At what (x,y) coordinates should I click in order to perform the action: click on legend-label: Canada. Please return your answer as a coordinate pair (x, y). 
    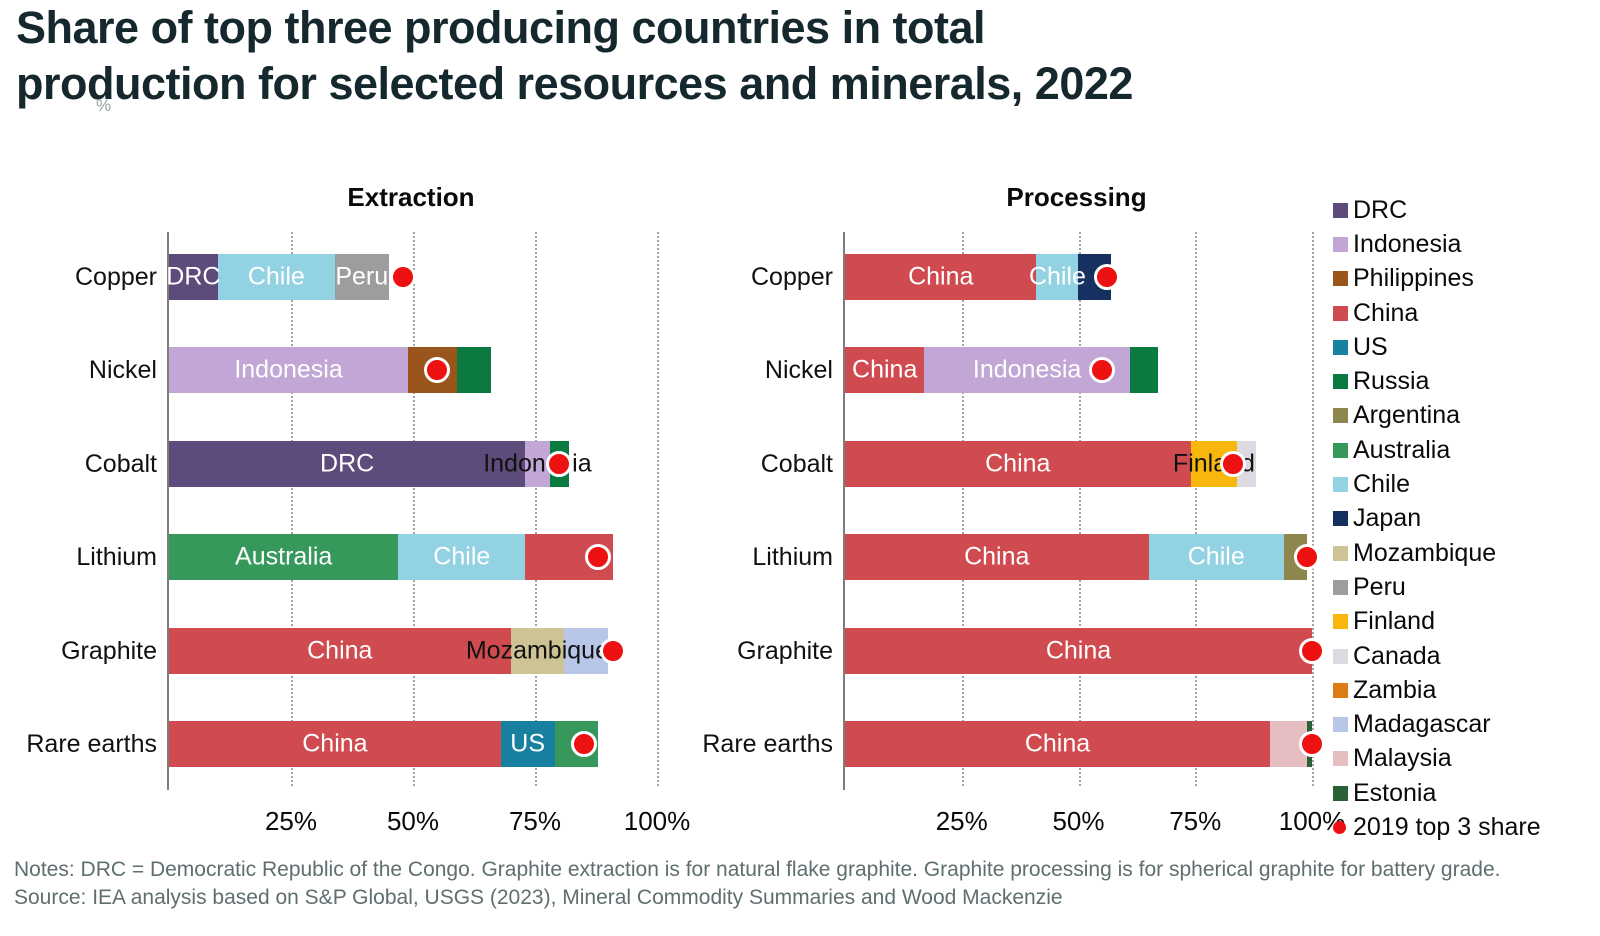
    Looking at the image, I should click on (1397, 655).